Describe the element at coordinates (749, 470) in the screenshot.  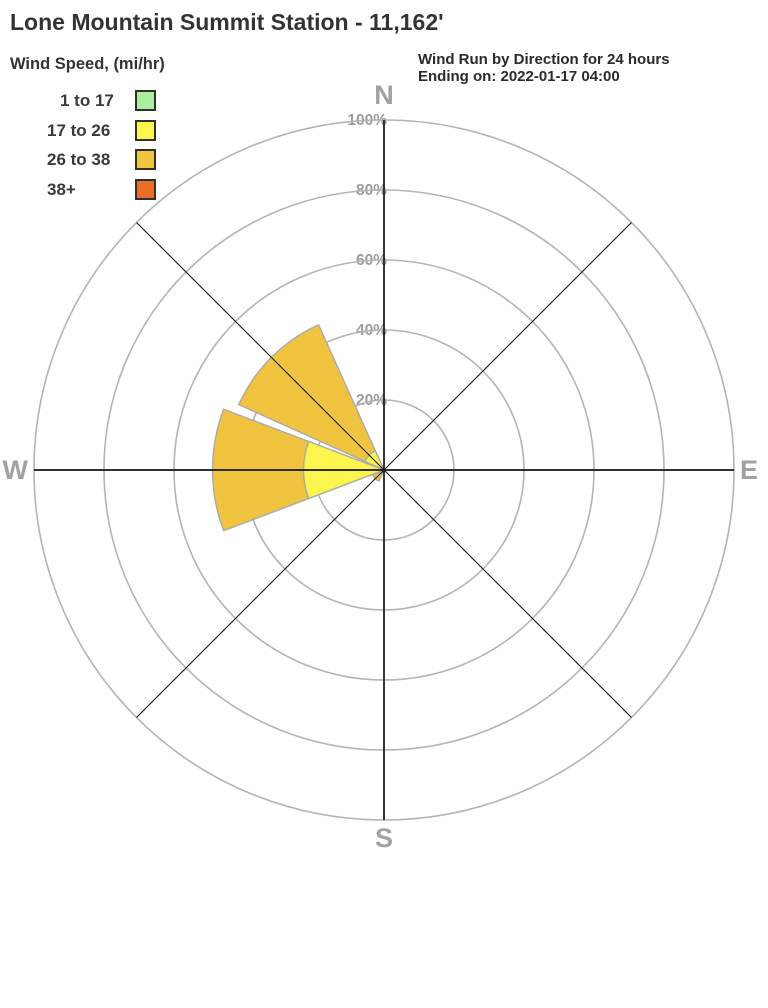
I see `cardinal-label-e: E` at that location.